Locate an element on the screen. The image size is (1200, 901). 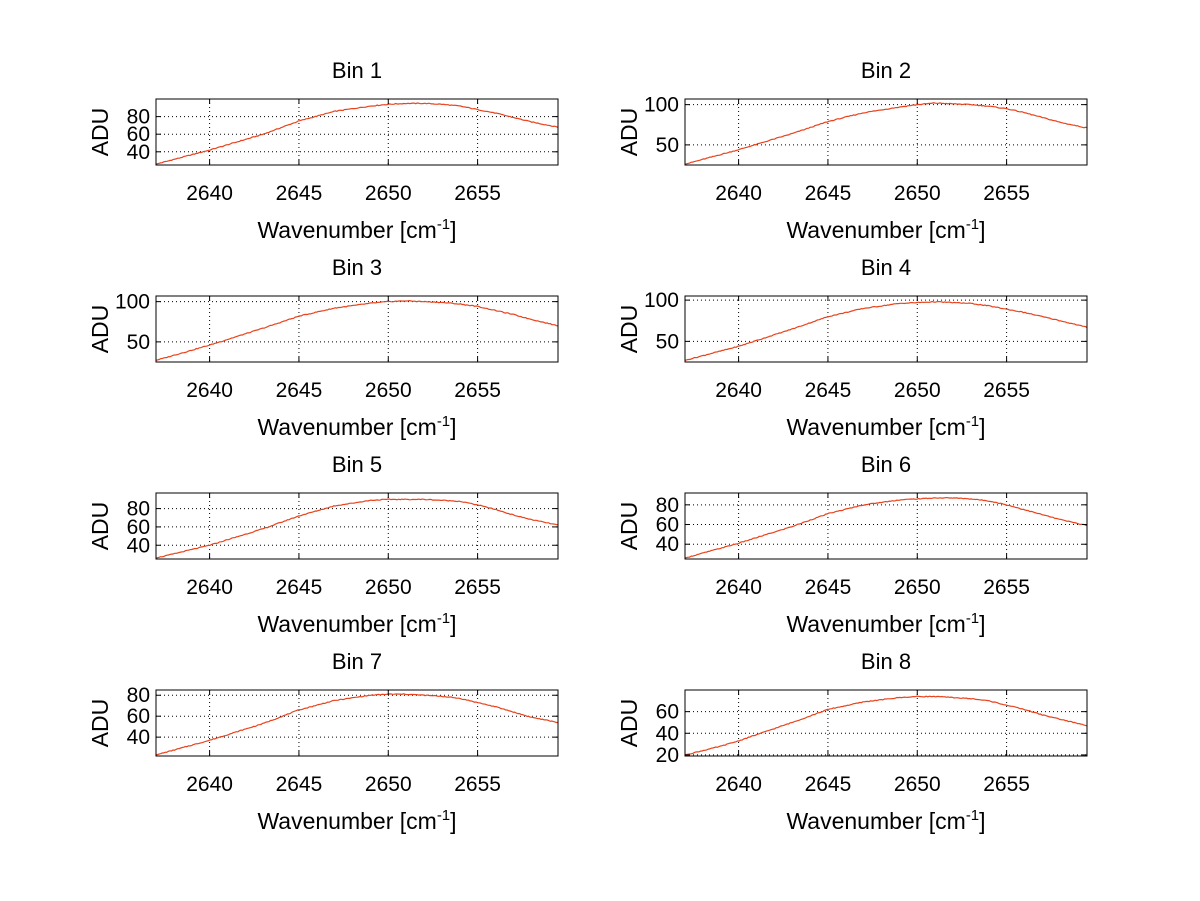
subplot-title: Bin 8 is located at coordinates (886, 661).